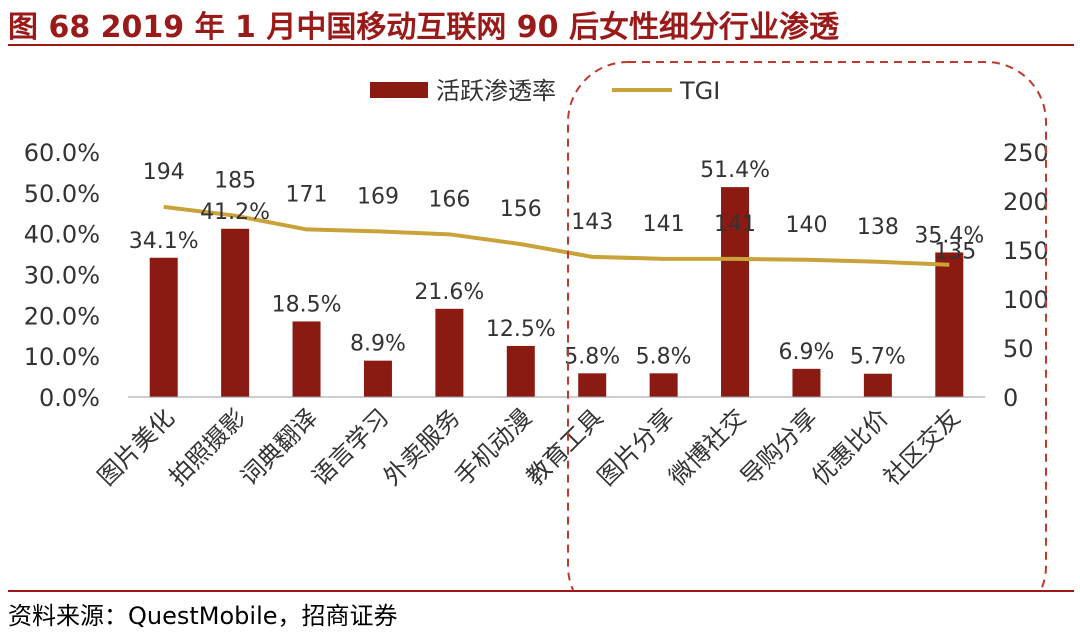 This screenshot has width=1080, height=640. I want to click on legend-label-bar: 活跃渗透率, so click(496, 91).